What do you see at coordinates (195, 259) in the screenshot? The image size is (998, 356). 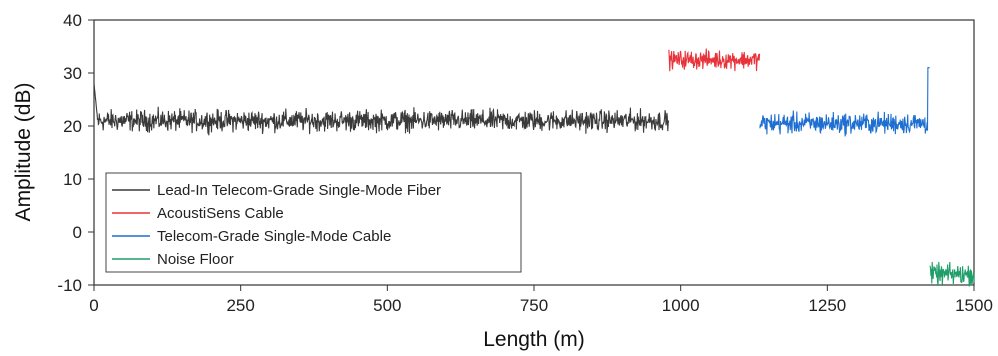 I see `legend-label-4: Noise Floor` at bounding box center [195, 259].